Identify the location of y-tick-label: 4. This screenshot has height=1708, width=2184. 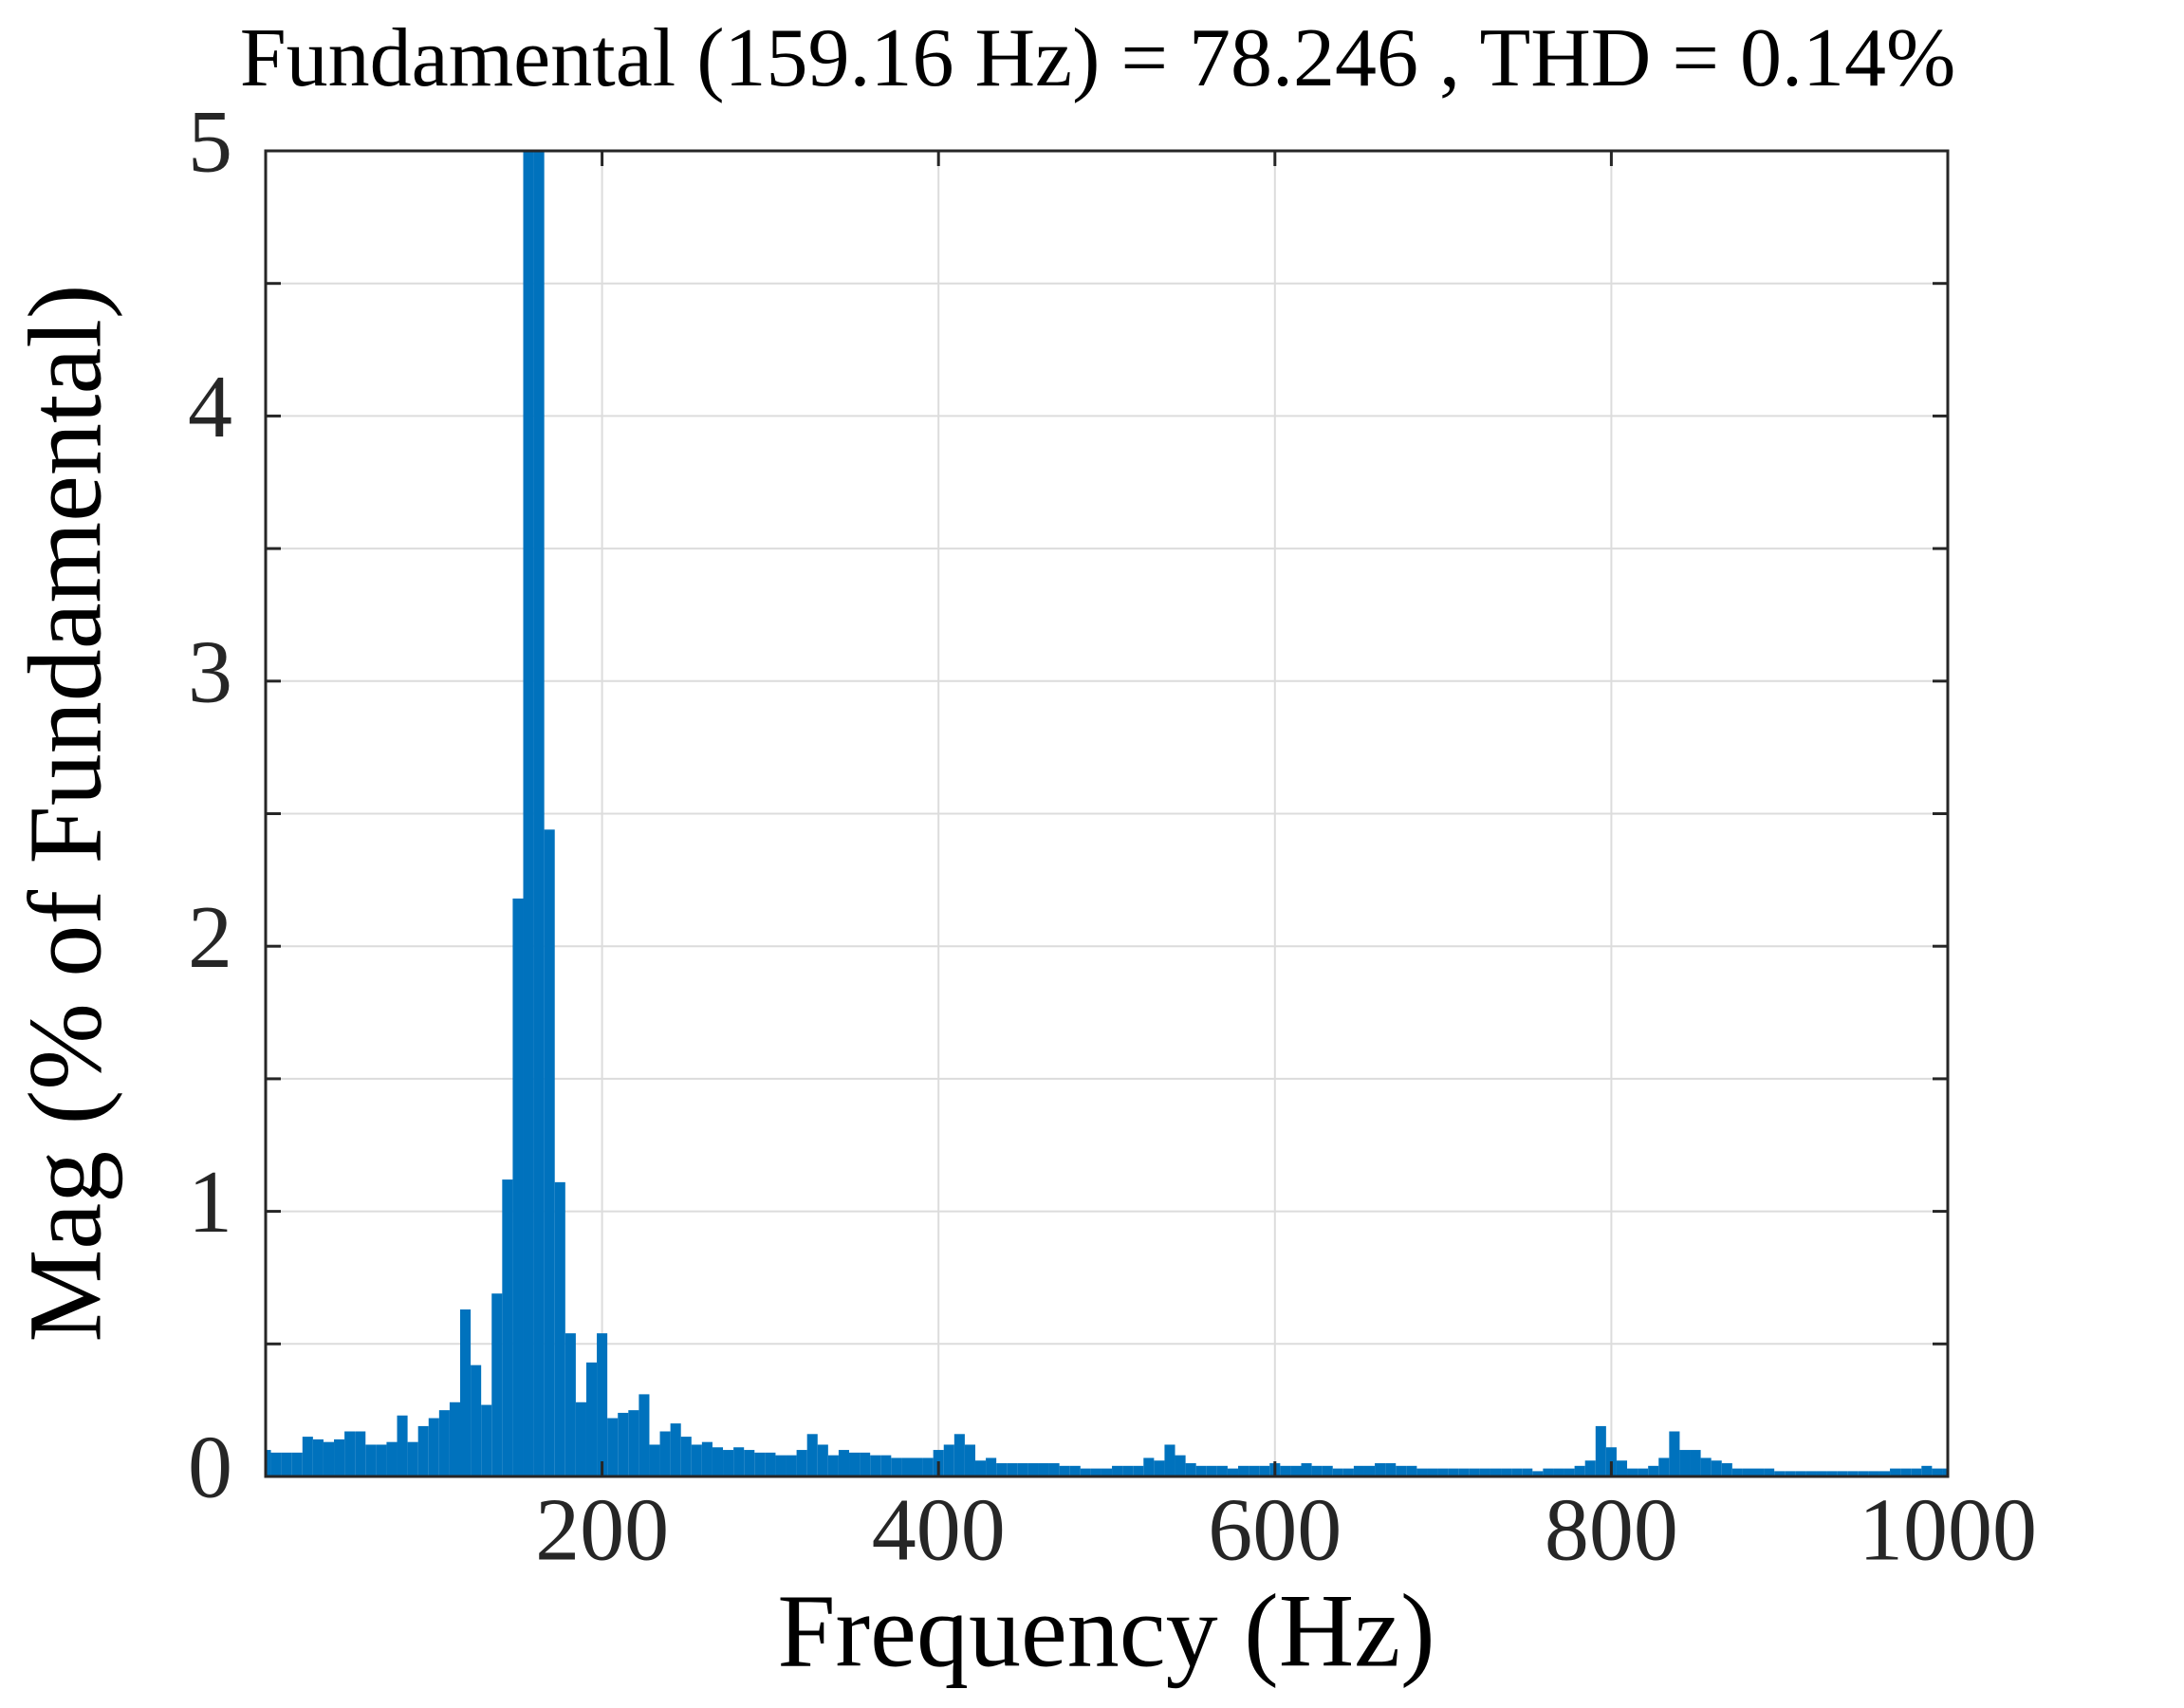
(210, 407).